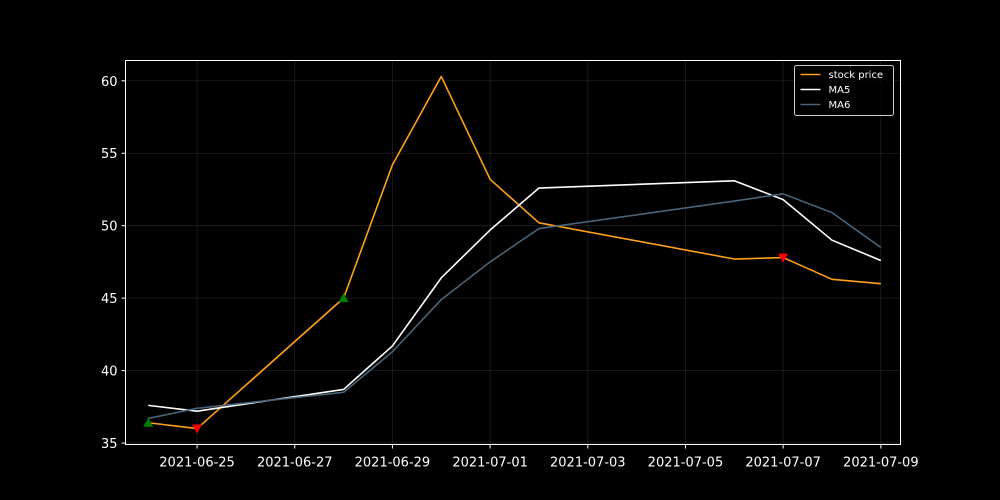 The width and height of the screenshot is (1000, 500). Describe the element at coordinates (109, 299) in the screenshot. I see `y-tick-label: 45` at that location.